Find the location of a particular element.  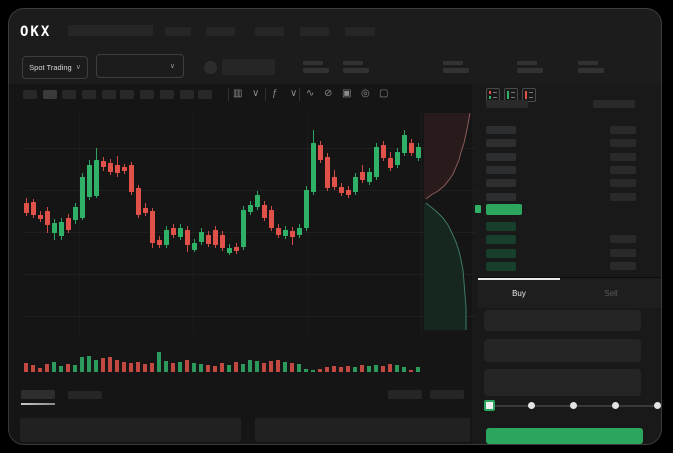

tab-sell: Sell is located at coordinates (611, 293).